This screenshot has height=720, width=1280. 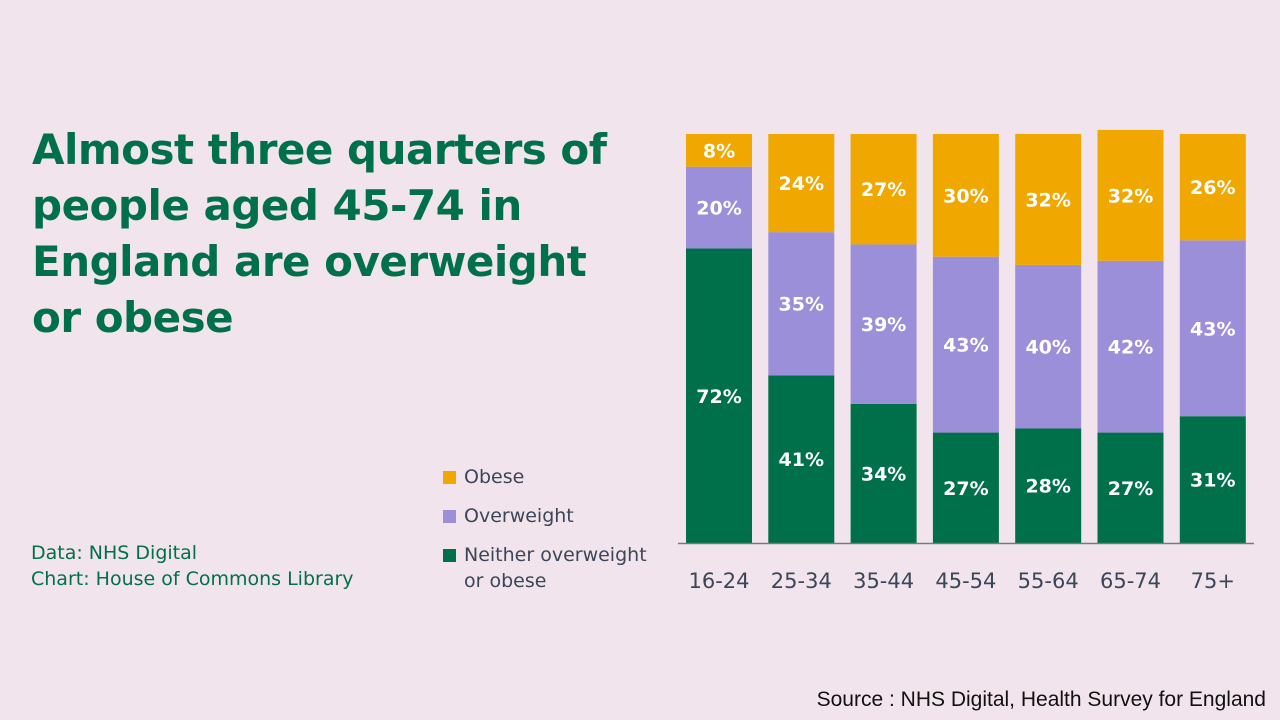 I want to click on chart-credit: Chart: House of Commons Library, so click(x=192, y=579).